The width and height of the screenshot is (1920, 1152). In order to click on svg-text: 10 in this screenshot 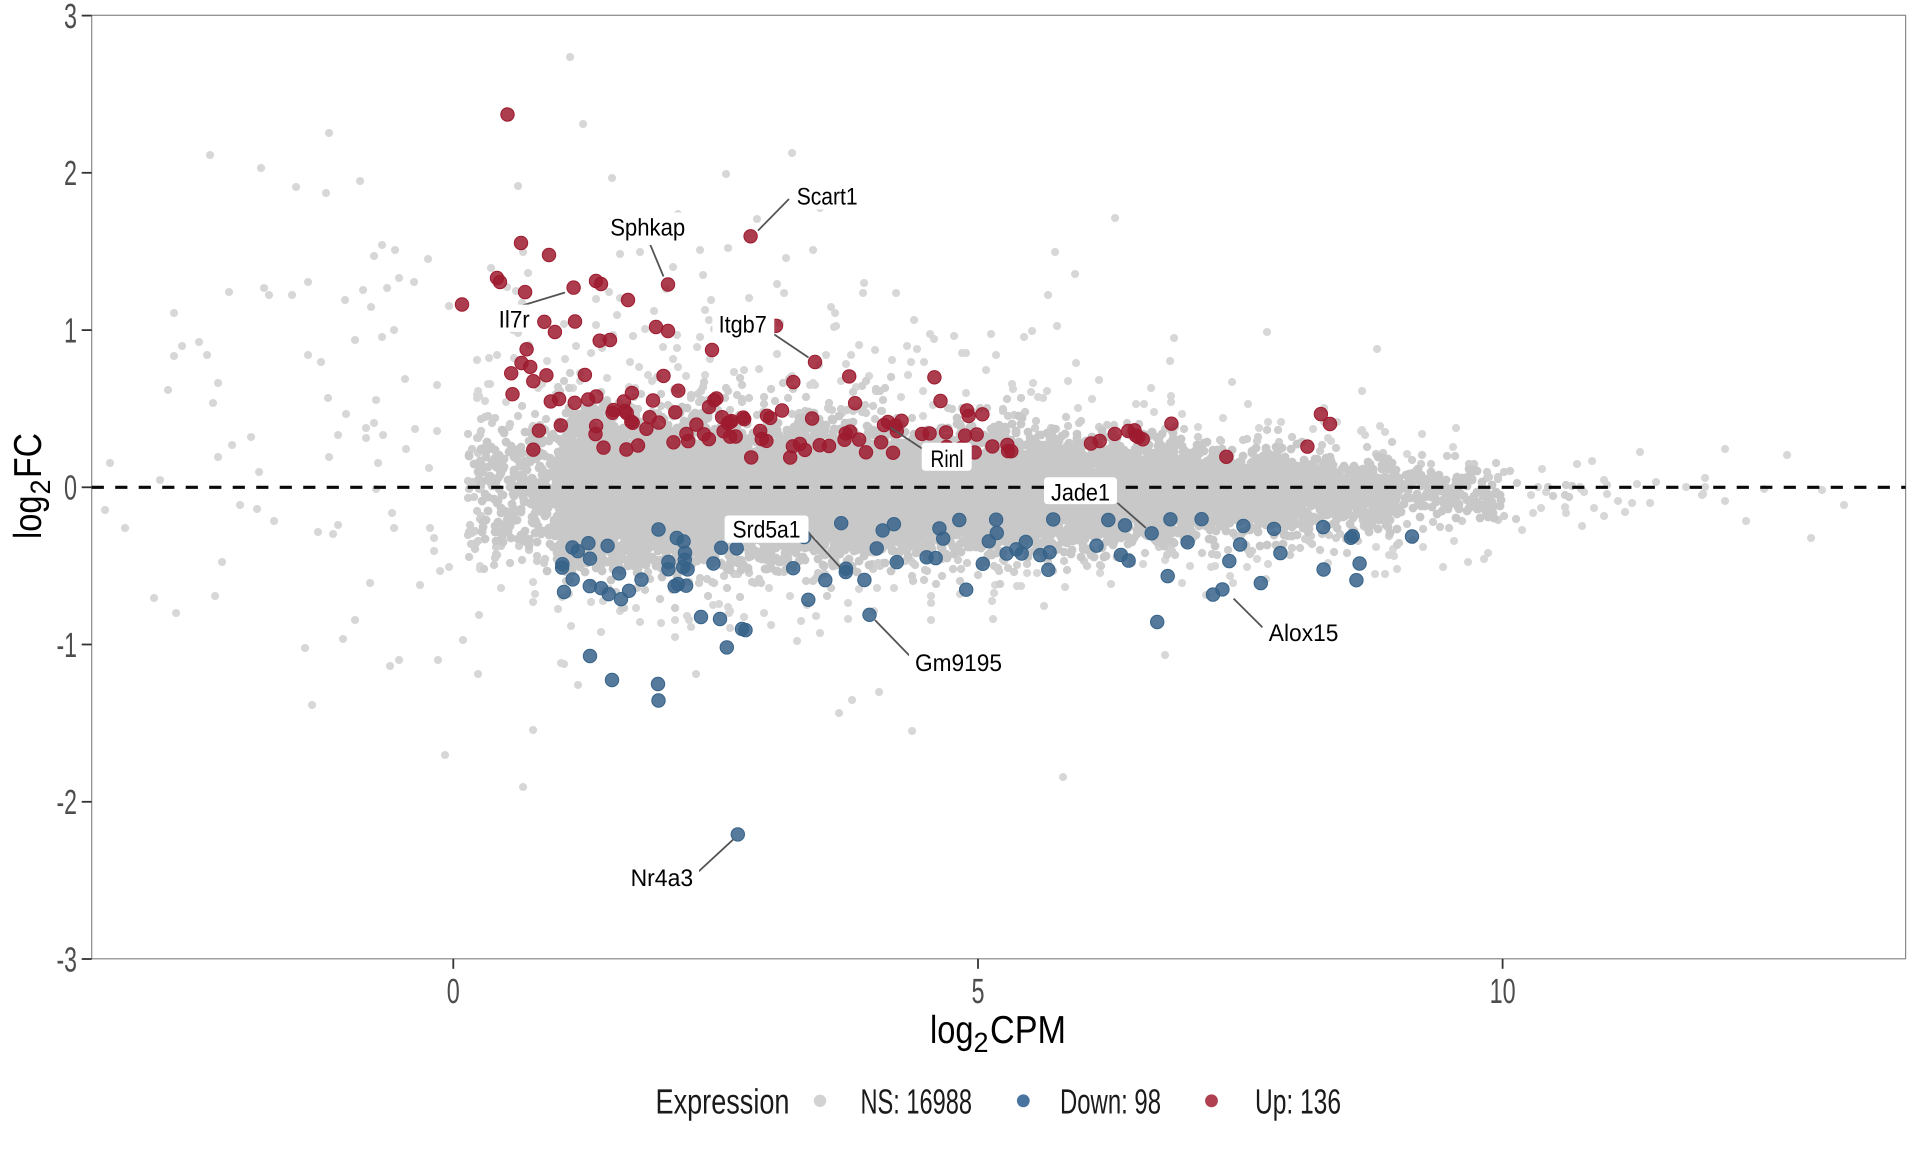, I will do `click(1503, 991)`.